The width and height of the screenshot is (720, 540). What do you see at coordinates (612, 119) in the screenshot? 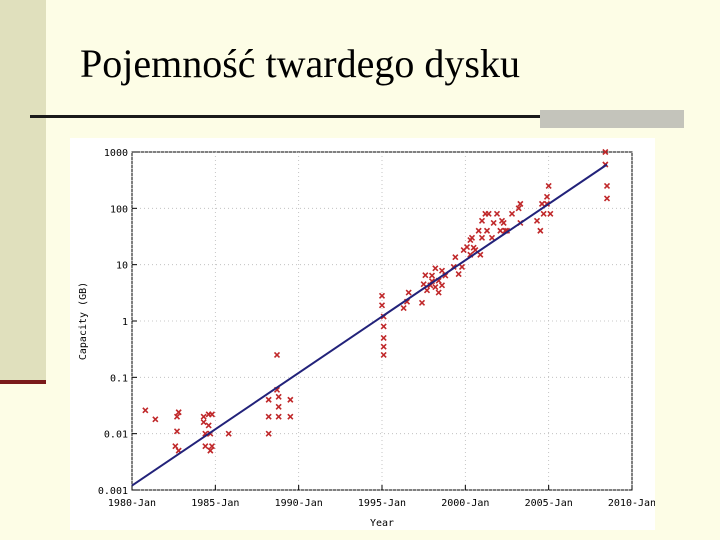
I see `title-underline-block` at bounding box center [612, 119].